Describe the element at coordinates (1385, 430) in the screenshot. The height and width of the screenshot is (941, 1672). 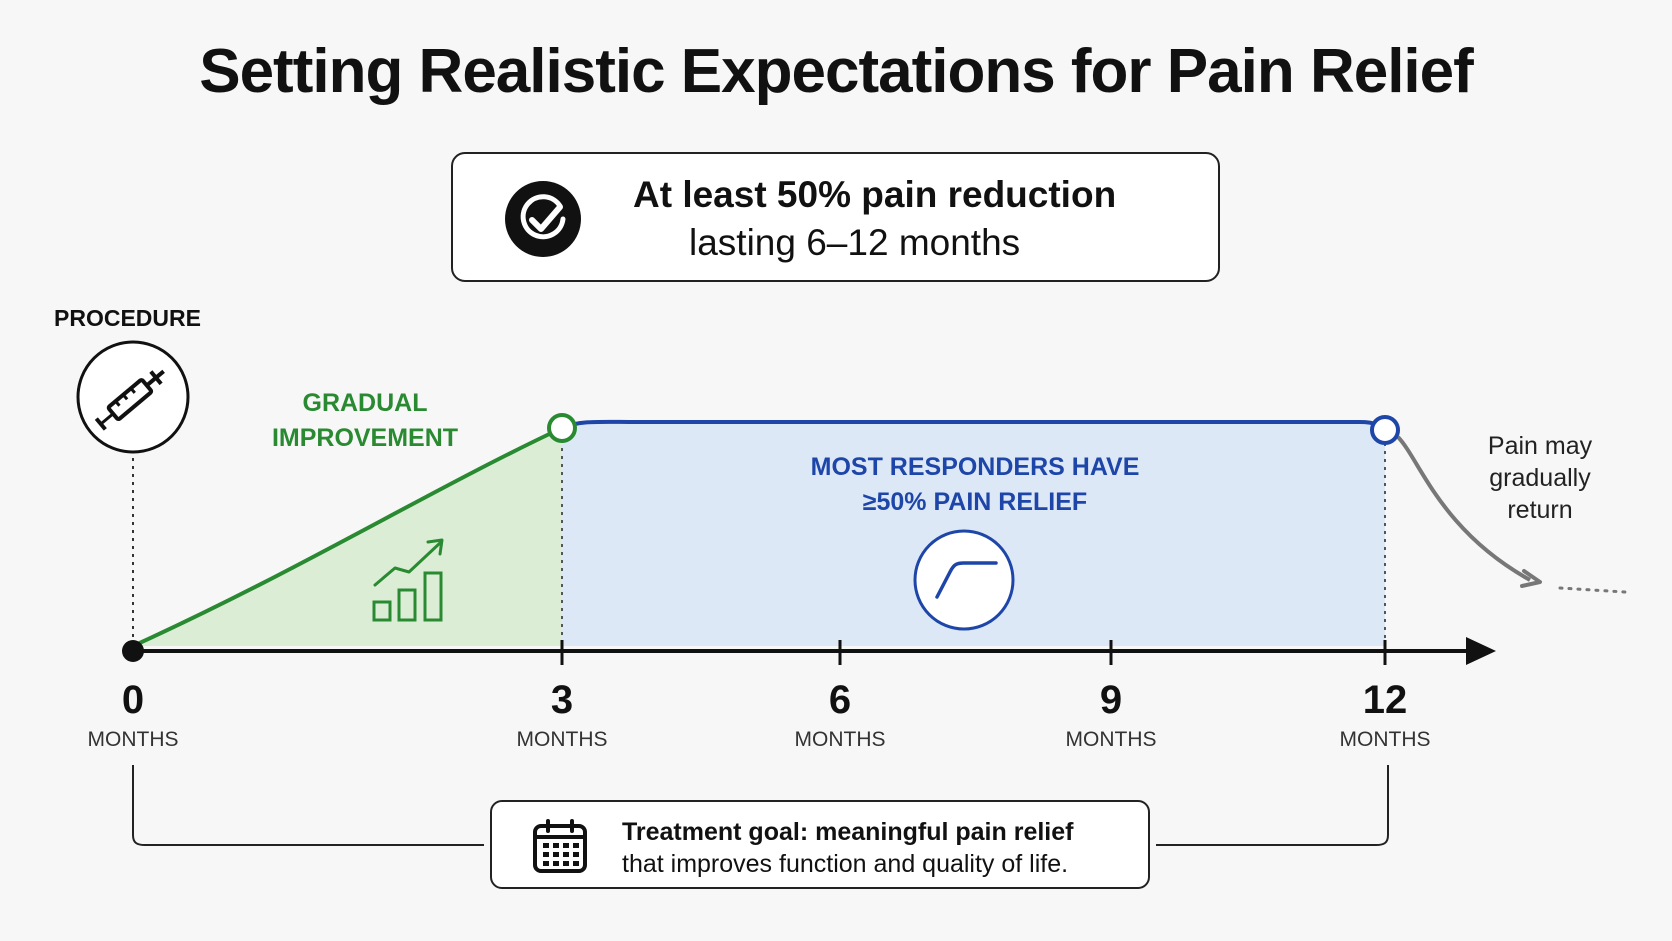
I see `month-12-marker` at that location.